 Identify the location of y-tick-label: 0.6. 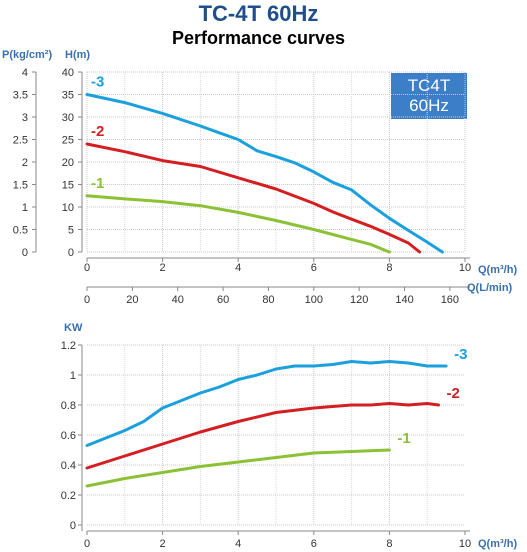
(68, 436).